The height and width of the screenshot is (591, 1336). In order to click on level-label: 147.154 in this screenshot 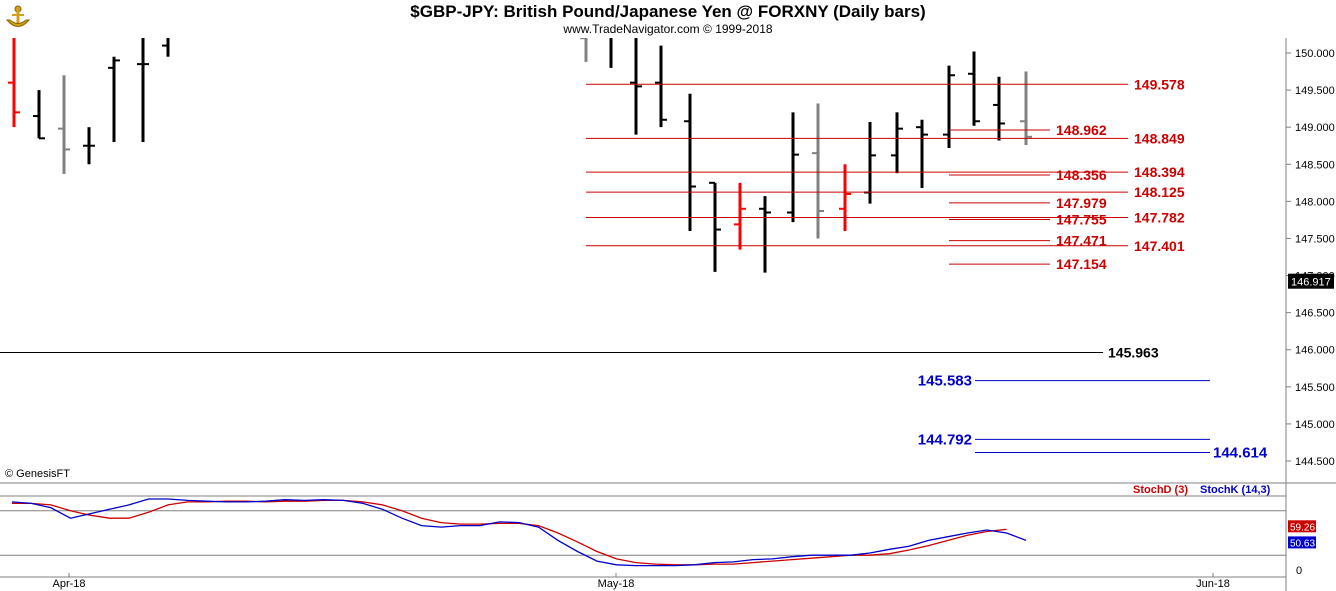, I will do `click(1081, 264)`.